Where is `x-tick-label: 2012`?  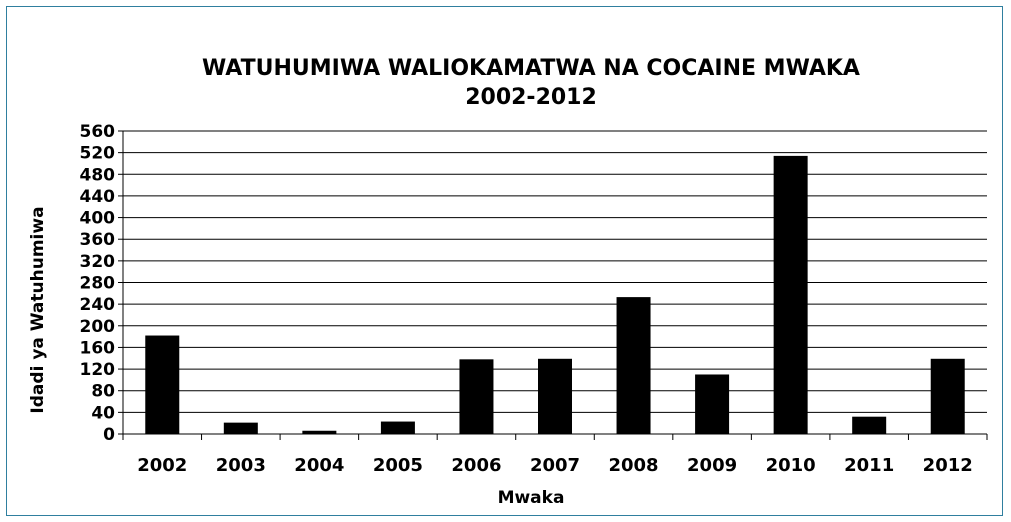
x-tick-label: 2012 is located at coordinates (948, 465).